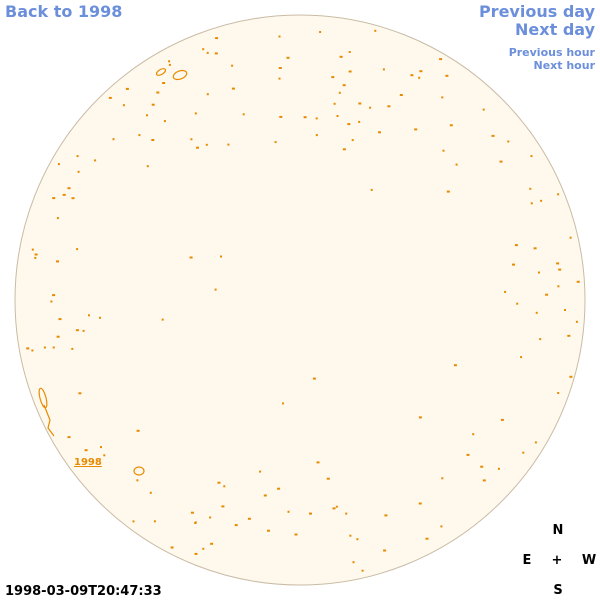  I want to click on previous-day-link: Previous day, so click(537, 11).